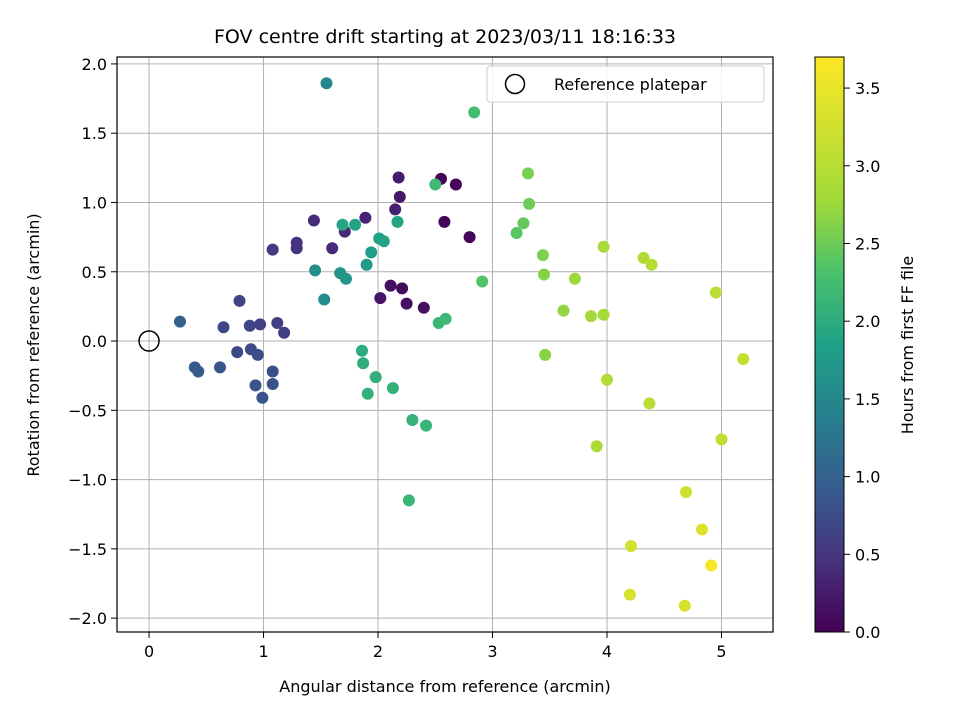 This screenshot has width=960, height=720. I want to click on legend-box, so click(625, 84).